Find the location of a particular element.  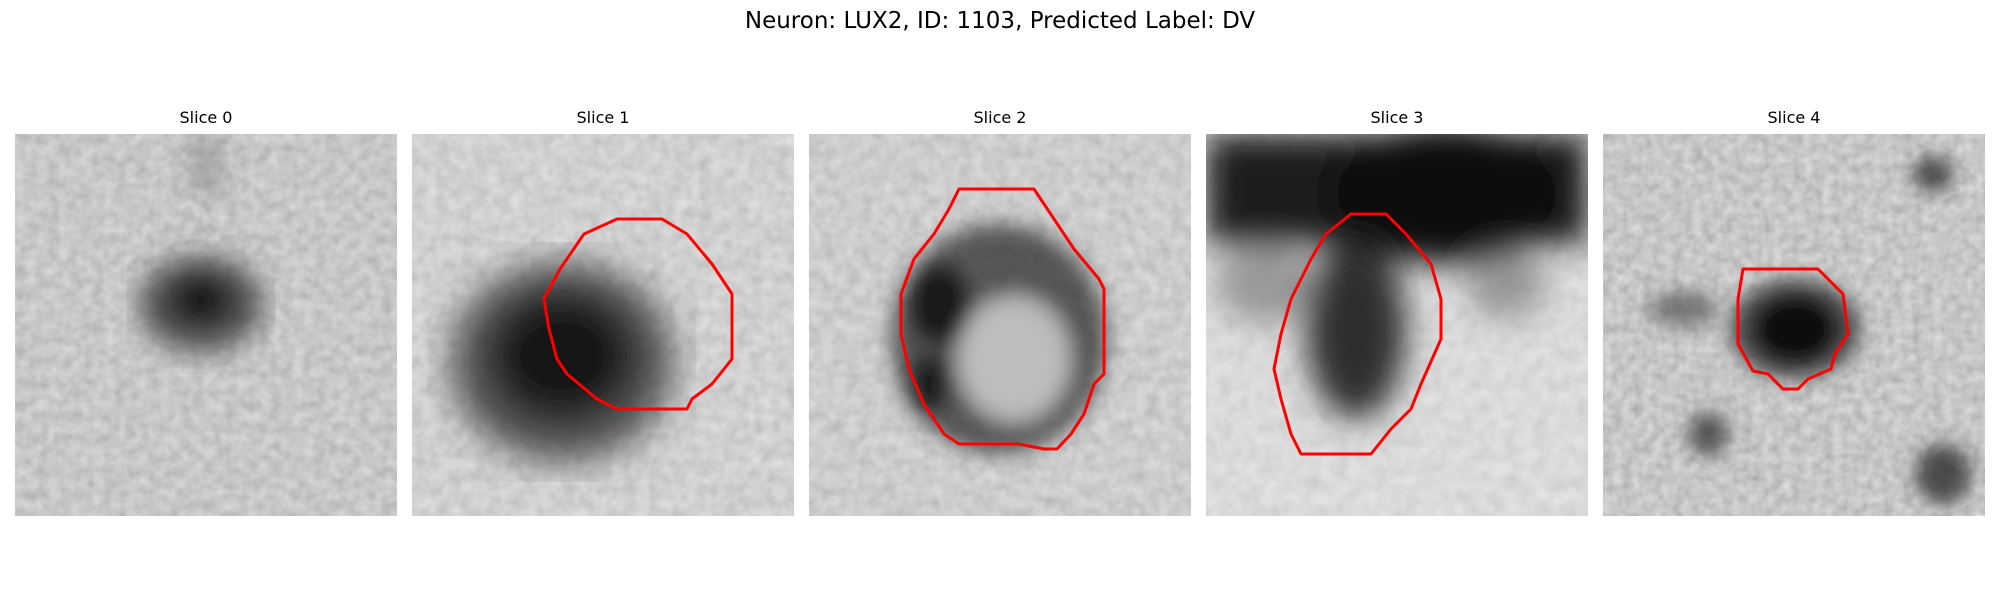

slice-panel-3: Slice 3 is located at coordinates (1397, 312).